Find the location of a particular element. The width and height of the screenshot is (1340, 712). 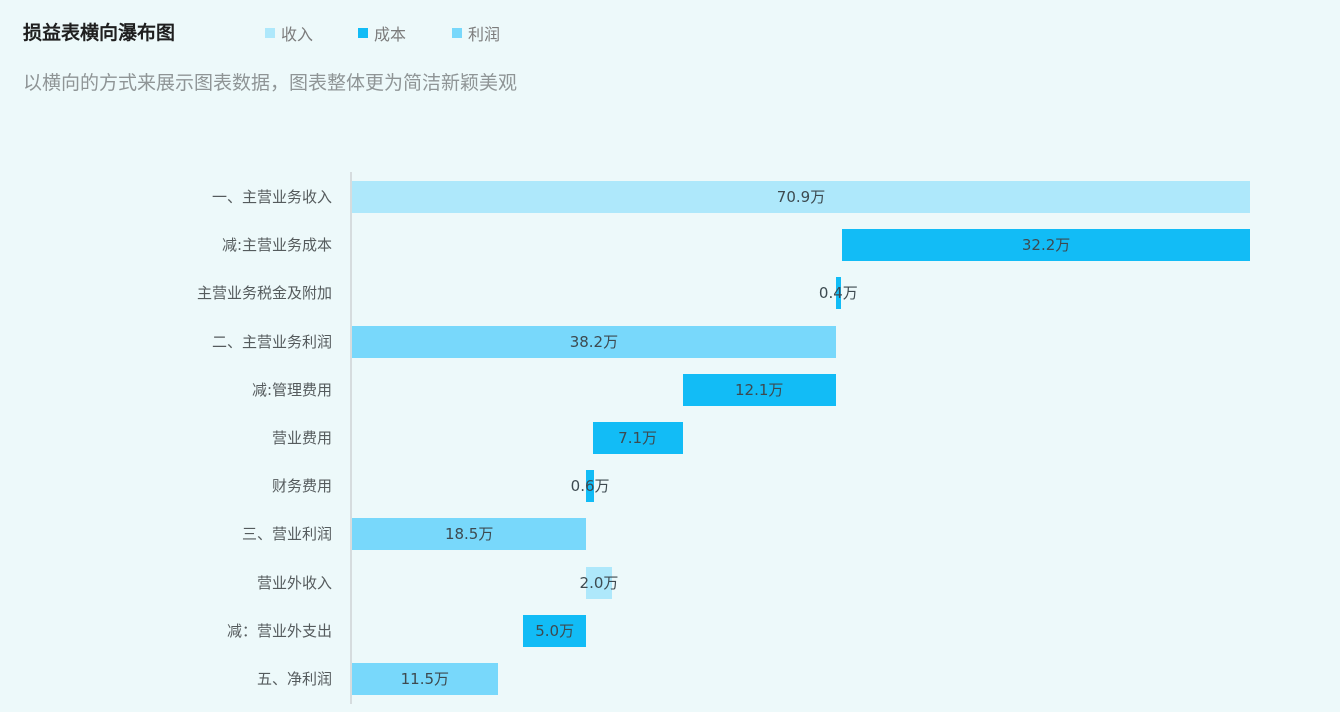

category-label: 减:管理费用 is located at coordinates (291, 390).